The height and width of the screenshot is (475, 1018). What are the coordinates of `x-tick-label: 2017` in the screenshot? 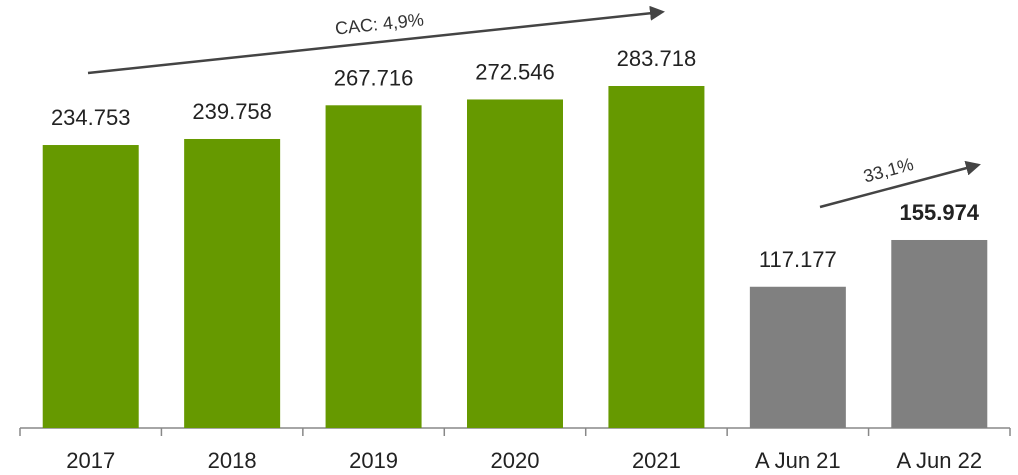 It's located at (90, 460).